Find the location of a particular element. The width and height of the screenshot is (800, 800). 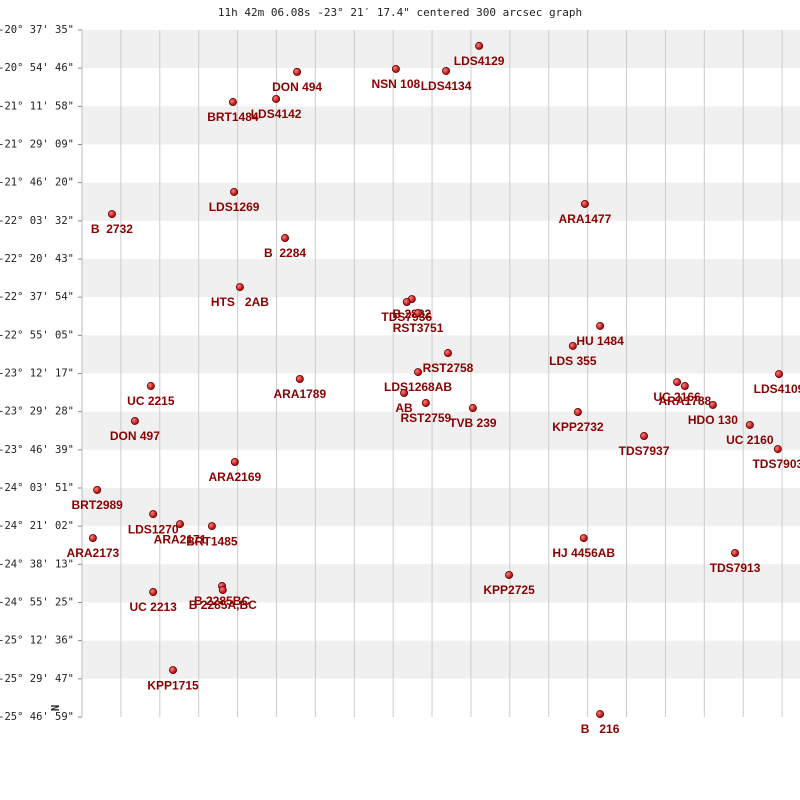

star-label: TDS7903 is located at coordinates (776, 464).